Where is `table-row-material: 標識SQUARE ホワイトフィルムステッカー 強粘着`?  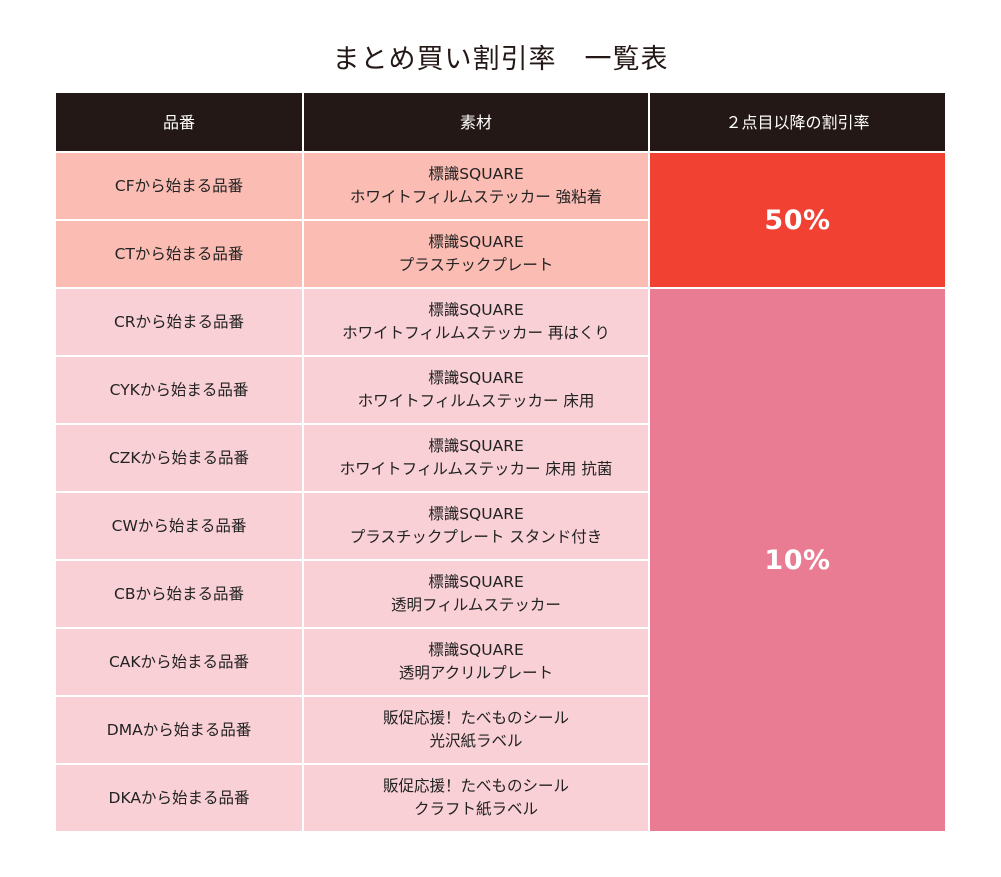 table-row-material: 標識SQUARE ホワイトフィルムステッカー 強粘着 is located at coordinates (476, 186).